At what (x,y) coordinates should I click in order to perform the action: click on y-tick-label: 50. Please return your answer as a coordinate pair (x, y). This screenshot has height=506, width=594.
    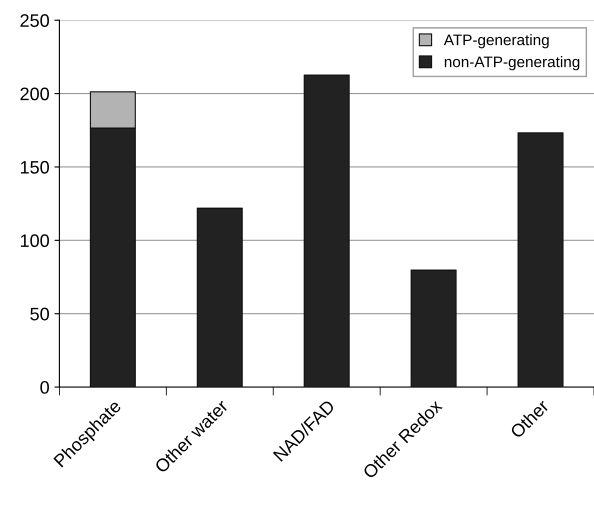
    Looking at the image, I should click on (39, 314).